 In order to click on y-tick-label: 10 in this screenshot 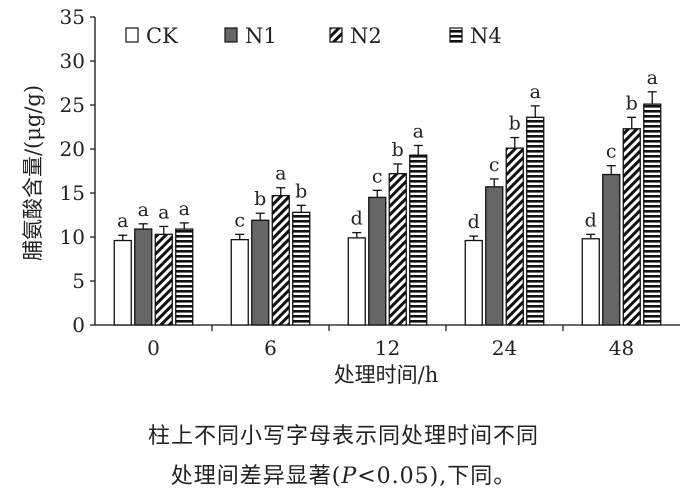, I will do `click(72, 237)`.